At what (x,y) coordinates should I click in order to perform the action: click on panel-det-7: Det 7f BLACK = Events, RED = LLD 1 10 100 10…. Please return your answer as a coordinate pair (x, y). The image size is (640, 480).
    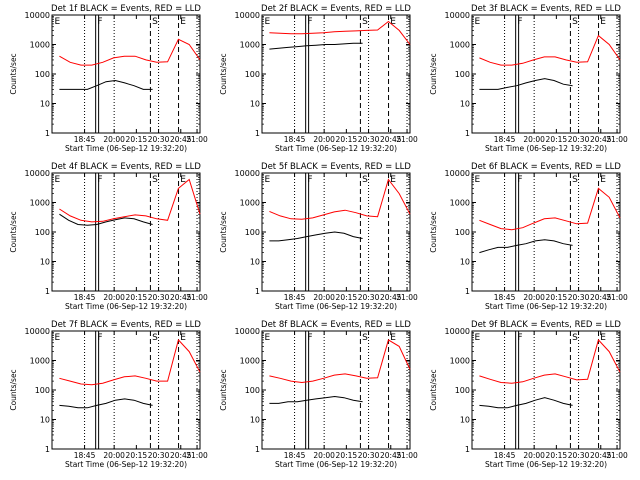
    Looking at the image, I should click on (108, 394).